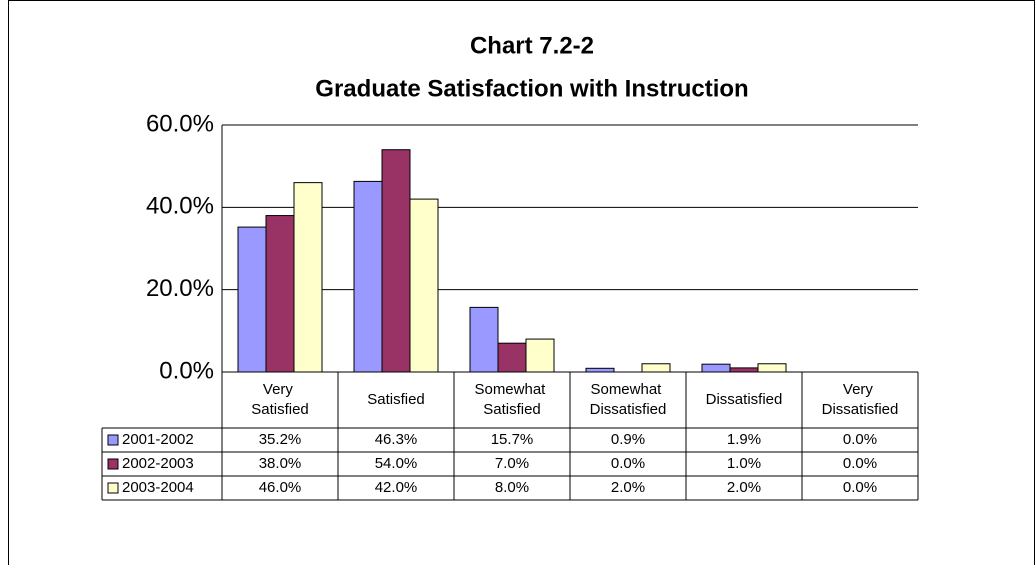  What do you see at coordinates (744, 399) in the screenshot?
I see `x-tick-label: Dissatisfied` at bounding box center [744, 399].